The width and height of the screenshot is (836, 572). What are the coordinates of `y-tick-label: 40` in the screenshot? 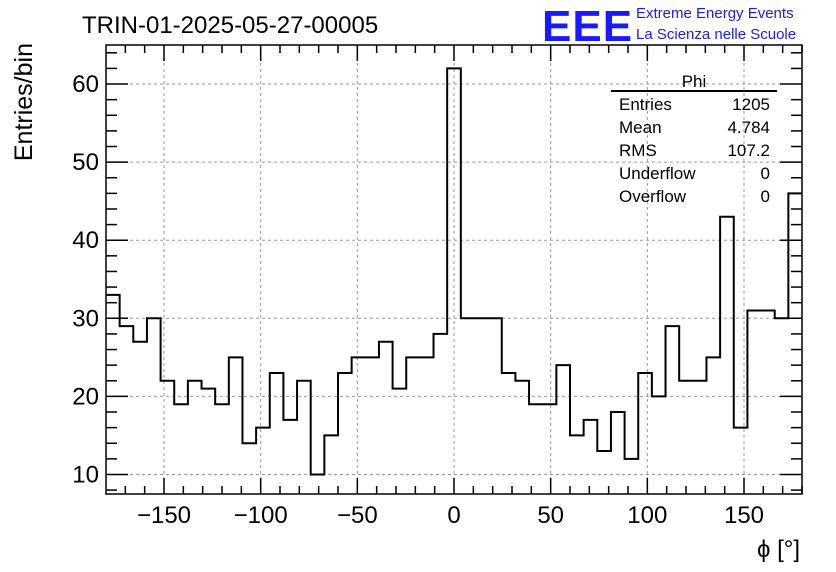 It's located at (85, 240).